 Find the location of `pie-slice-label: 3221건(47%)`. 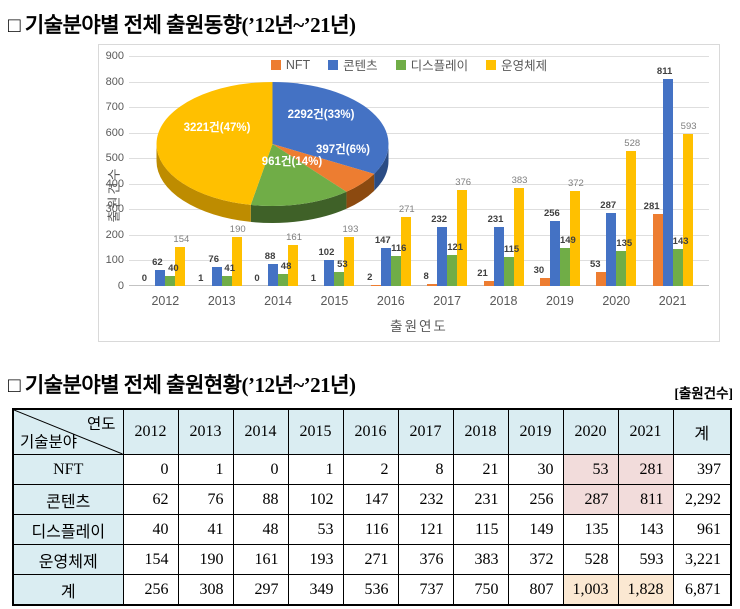

pie-slice-label: 3221건(47%) is located at coordinates (217, 127).